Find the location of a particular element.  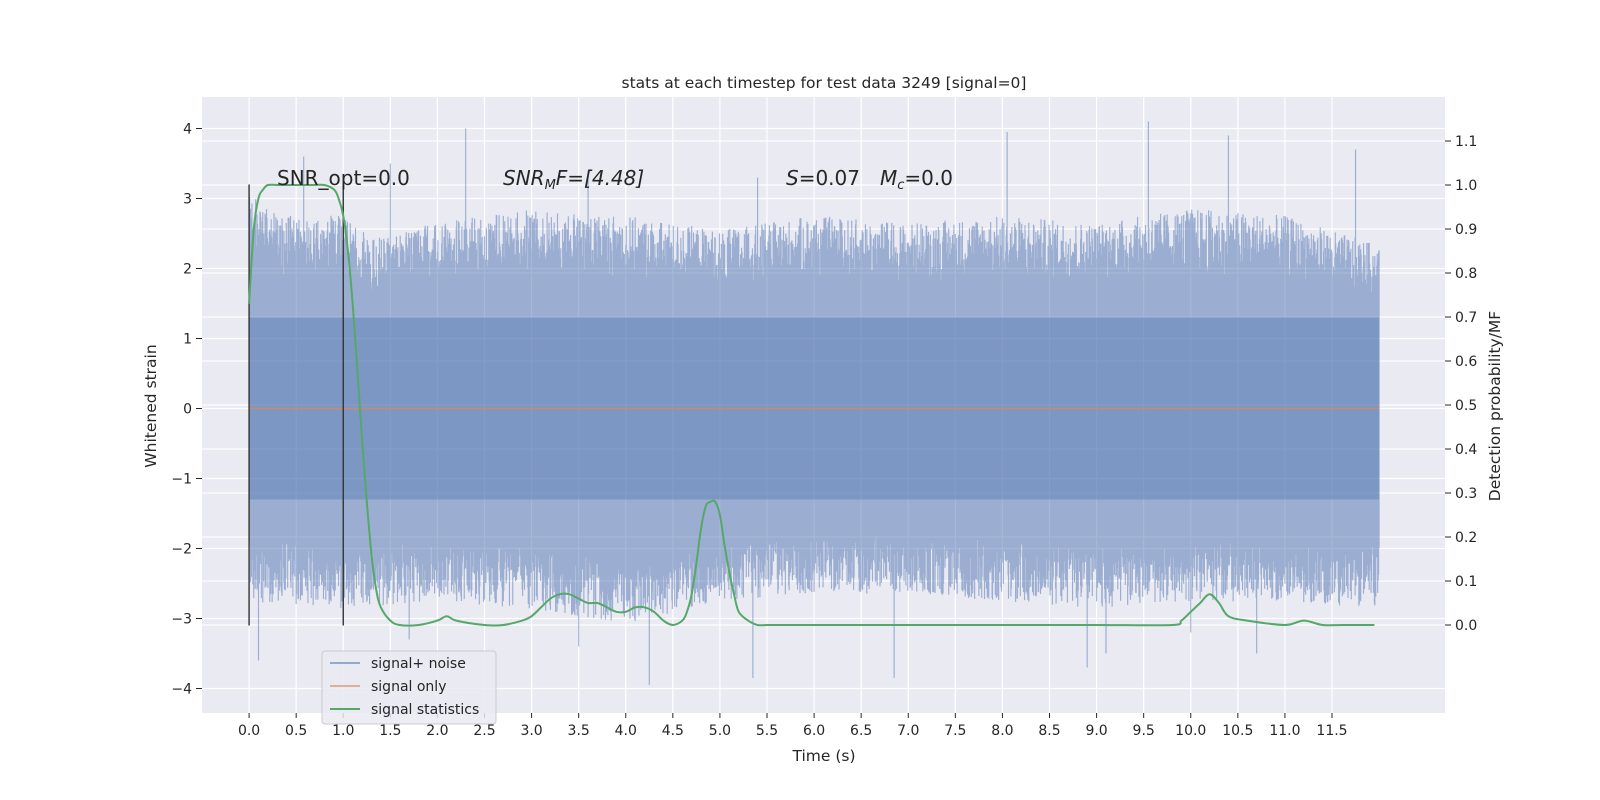

x-tick-label-7: 3.5 is located at coordinates (579, 731).